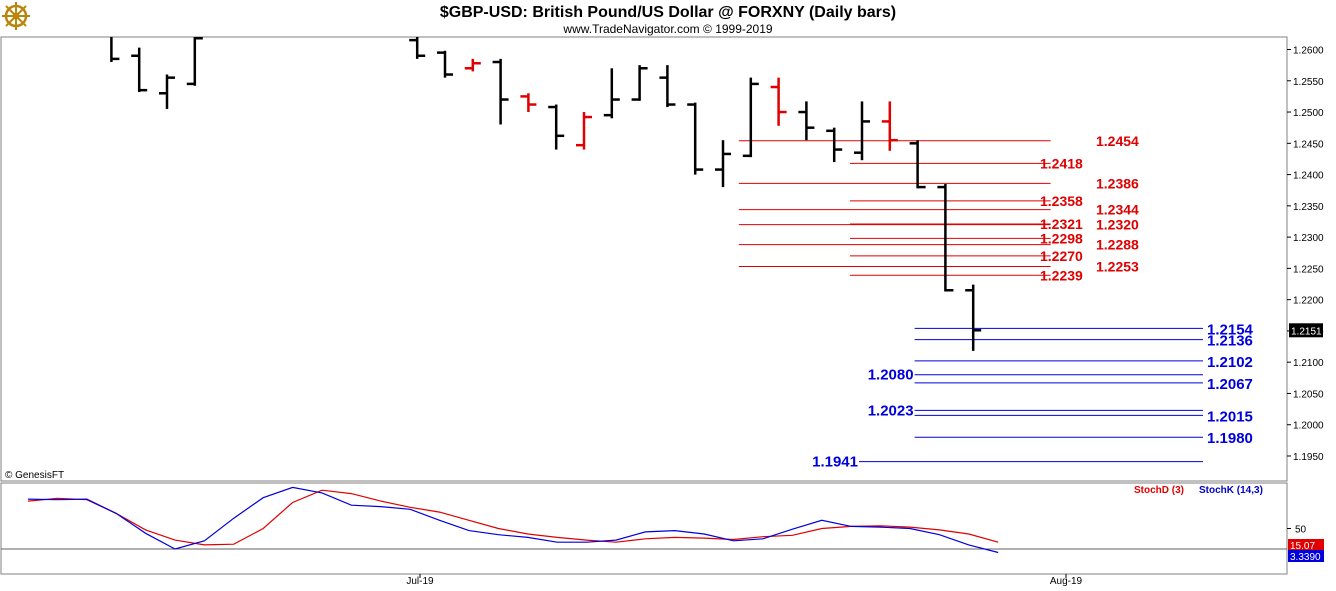 The width and height of the screenshot is (1336, 591). I want to click on chart-subtitle: www.TradeNavigator.com © 1999-2019, so click(667, 29).